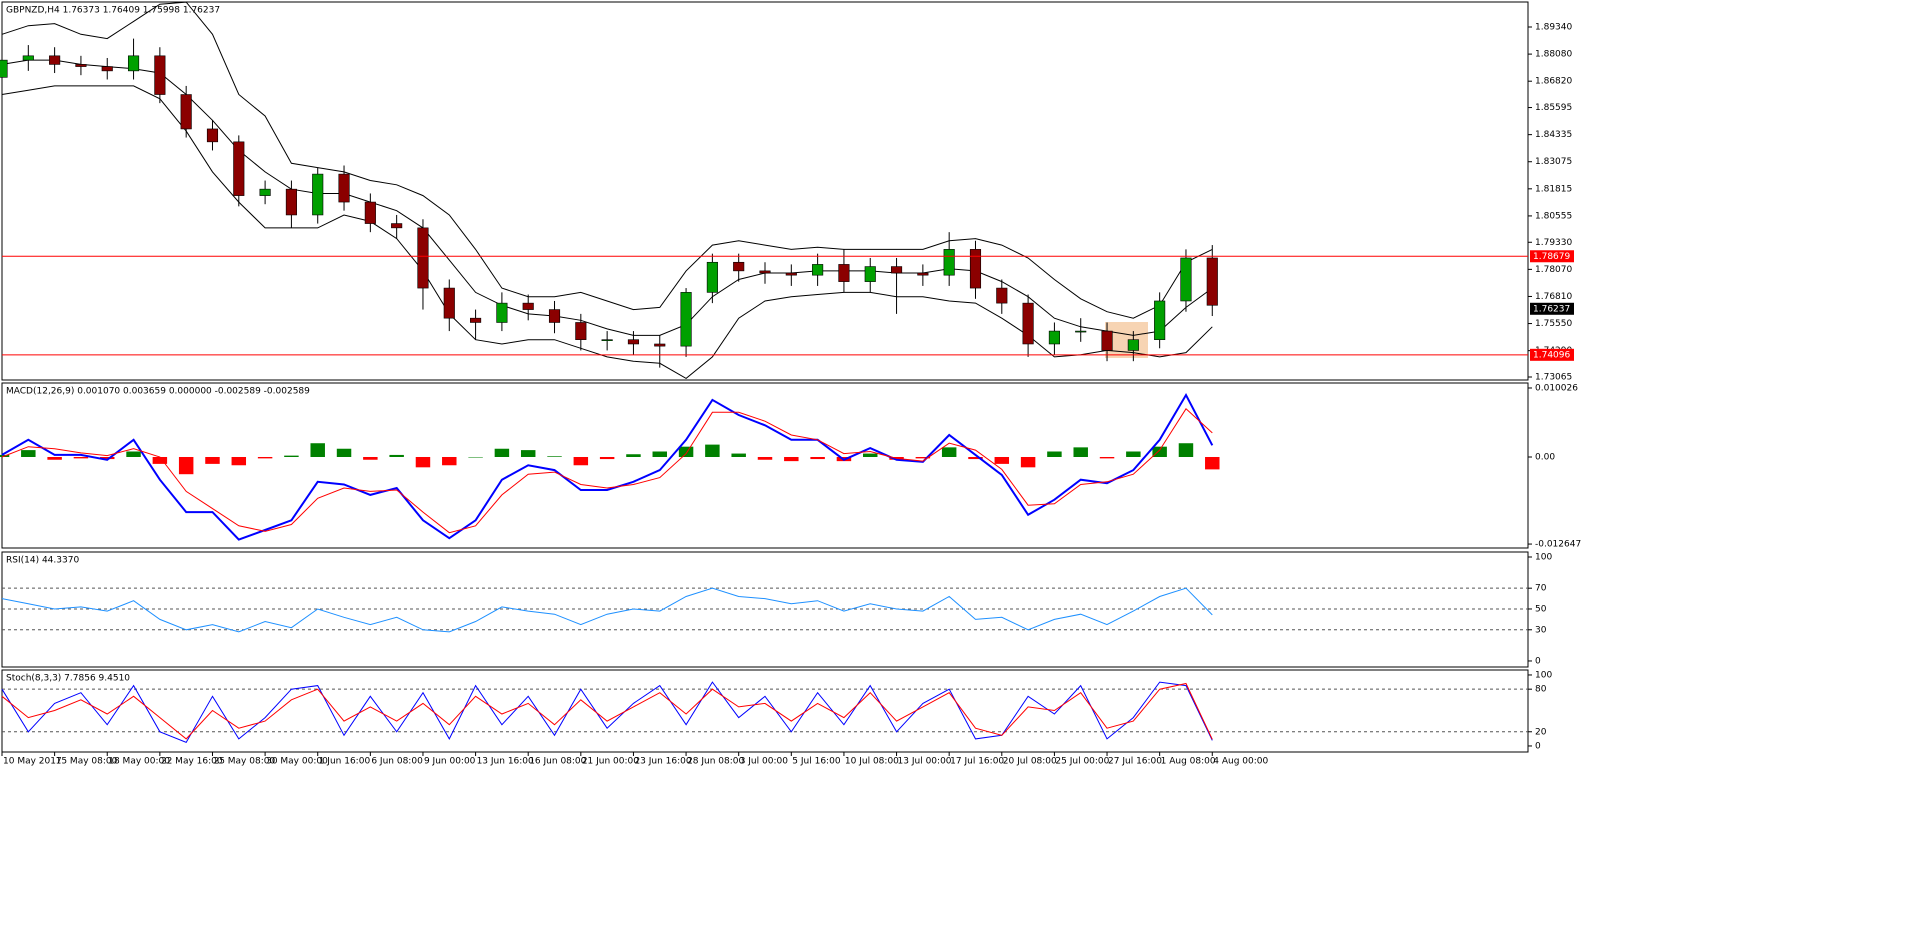 This screenshot has height=941, width=1916. What do you see at coordinates (1541, 589) in the screenshot?
I see `y-tick-label: 70` at bounding box center [1541, 589].